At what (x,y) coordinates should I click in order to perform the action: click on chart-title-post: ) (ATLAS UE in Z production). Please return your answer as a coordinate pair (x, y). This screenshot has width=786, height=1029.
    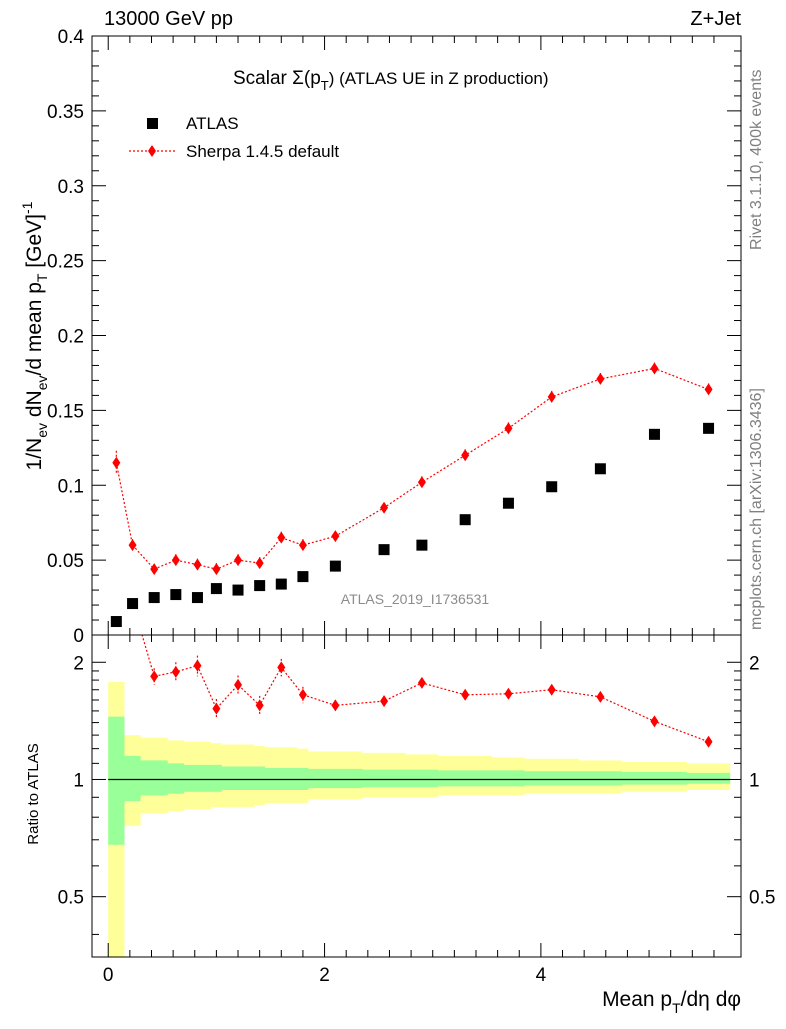
    Looking at the image, I should click on (439, 78).